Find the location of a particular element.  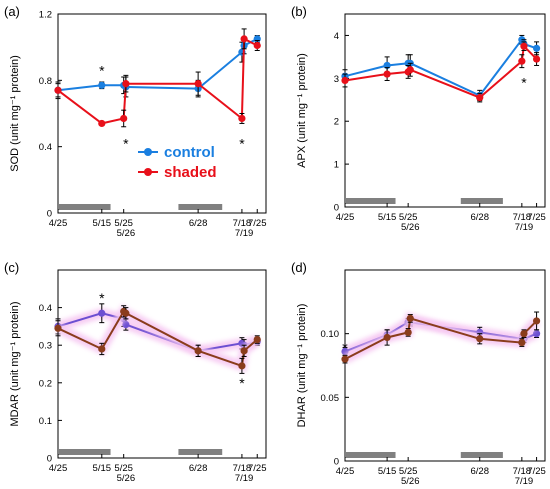

y-tick-label: 0.3 is located at coordinates (45, 346).